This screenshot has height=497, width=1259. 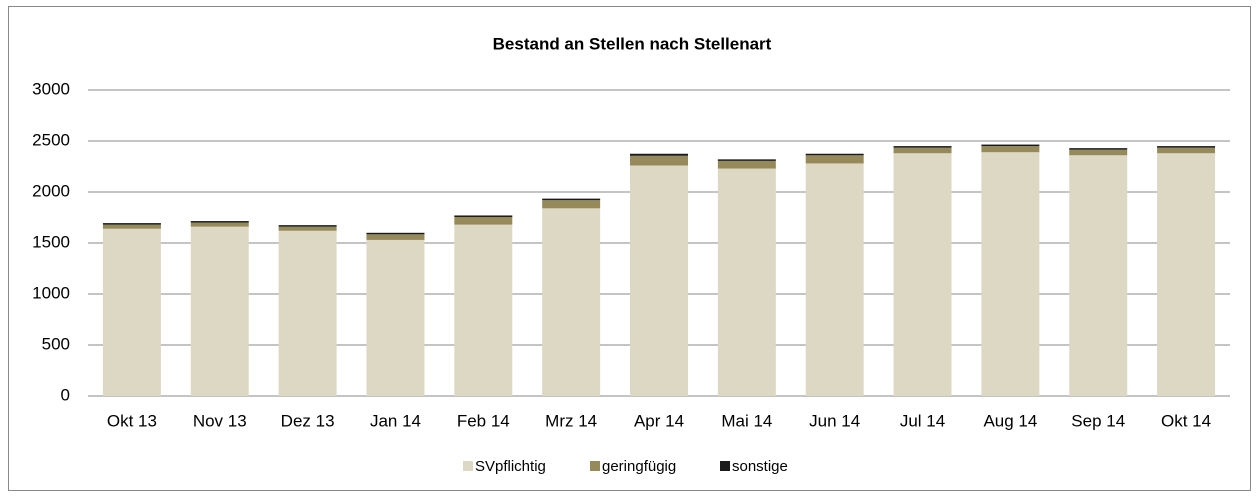 What do you see at coordinates (51, 88) in the screenshot?
I see `y-tick-label: 3000` at bounding box center [51, 88].